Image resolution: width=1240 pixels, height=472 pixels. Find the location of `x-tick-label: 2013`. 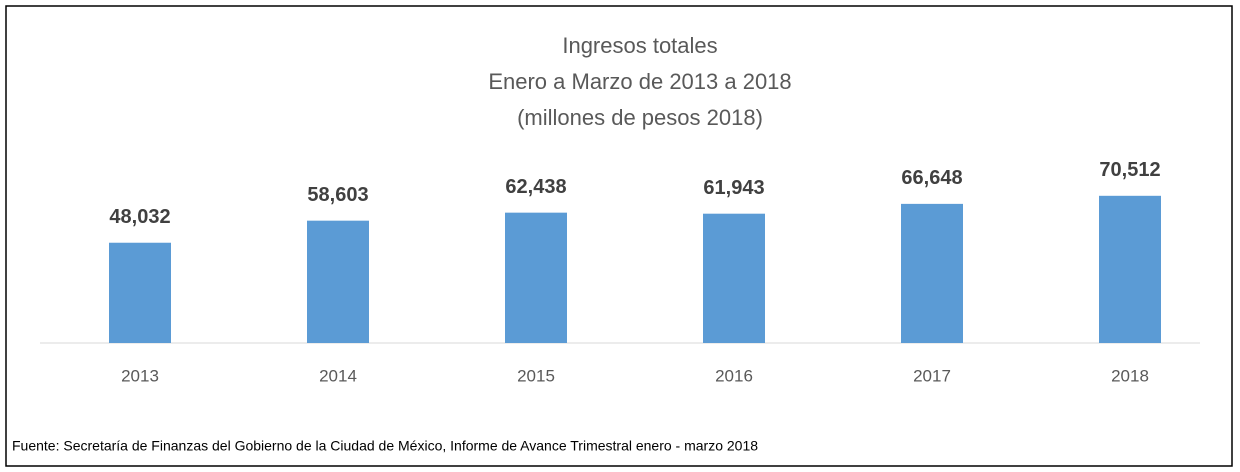

x-tick-label: 2013 is located at coordinates (140, 375).